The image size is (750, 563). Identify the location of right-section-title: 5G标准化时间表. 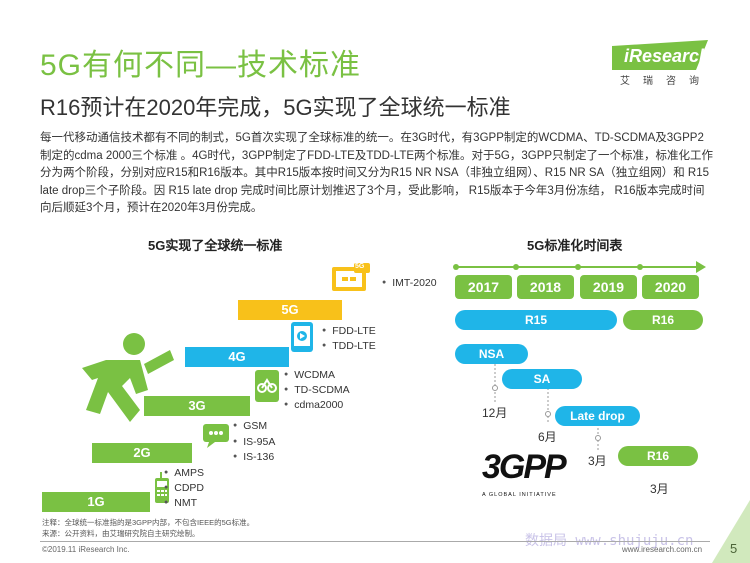
(575, 245).